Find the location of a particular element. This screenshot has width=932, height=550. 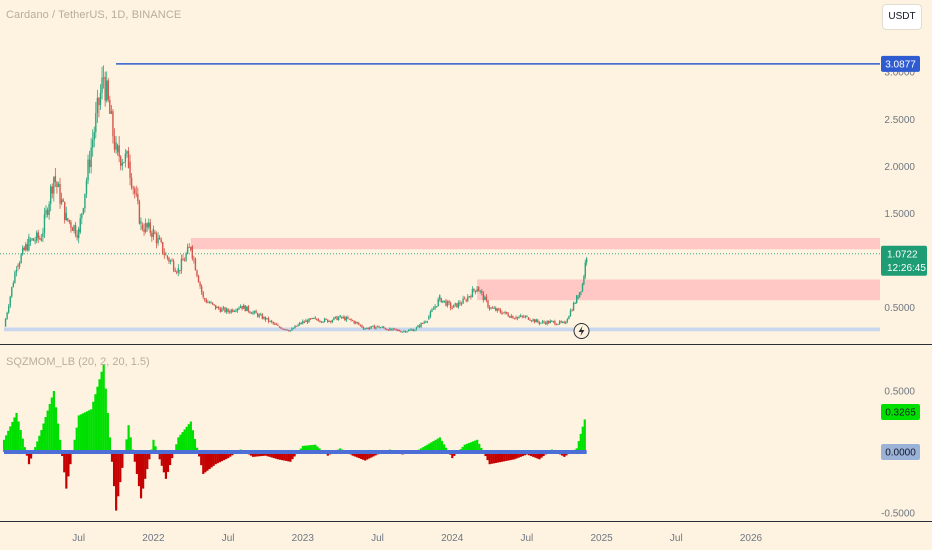

zero-value-tag is located at coordinates (900, 452).